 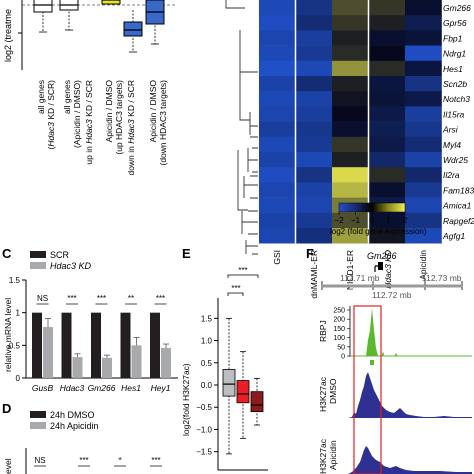 What do you see at coordinates (235, 294) in the screenshot?
I see `sig-bracket-inner` at bounding box center [235, 294].